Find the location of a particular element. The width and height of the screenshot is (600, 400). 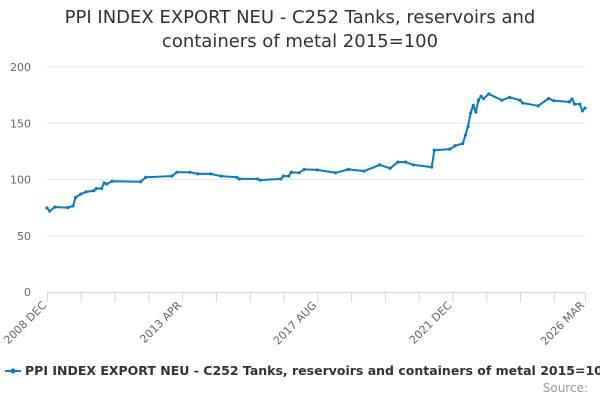

y-tick-label: 200 is located at coordinates (20, 67).